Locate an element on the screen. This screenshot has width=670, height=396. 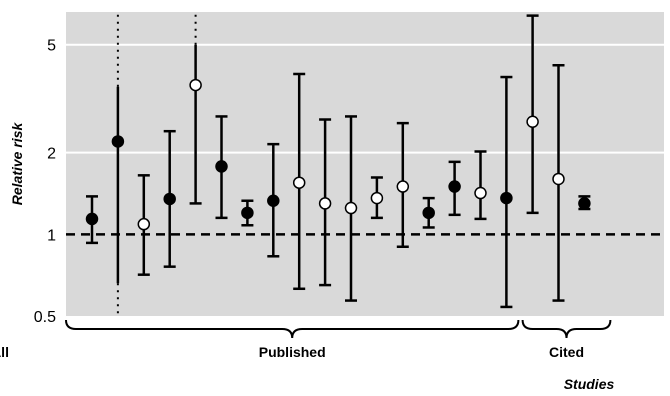
y-tick-label: 1 is located at coordinates (51, 235).